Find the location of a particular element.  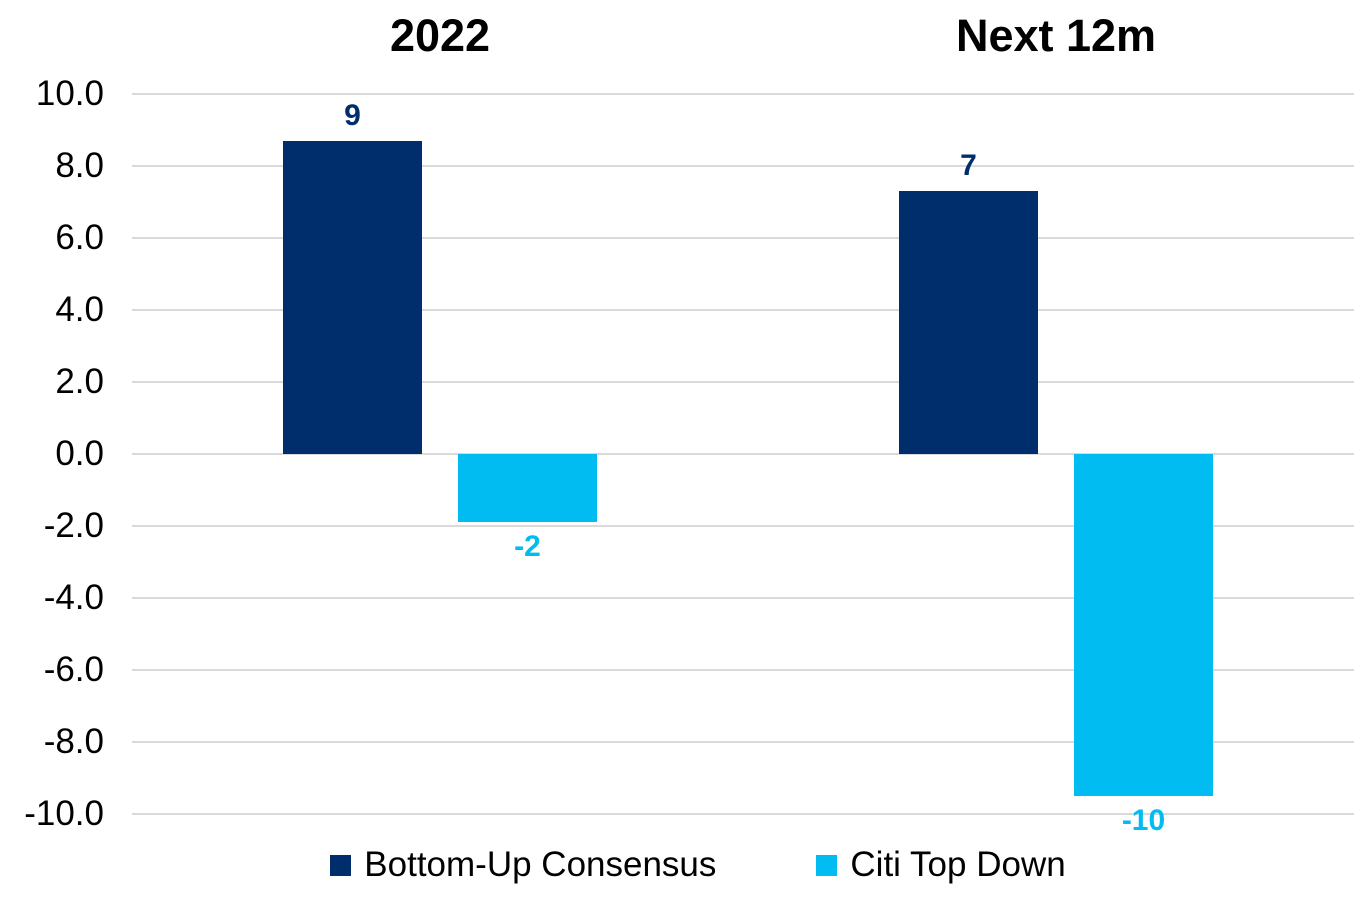

y-axis-tick-label: -6.0 is located at coordinates (73, 669).